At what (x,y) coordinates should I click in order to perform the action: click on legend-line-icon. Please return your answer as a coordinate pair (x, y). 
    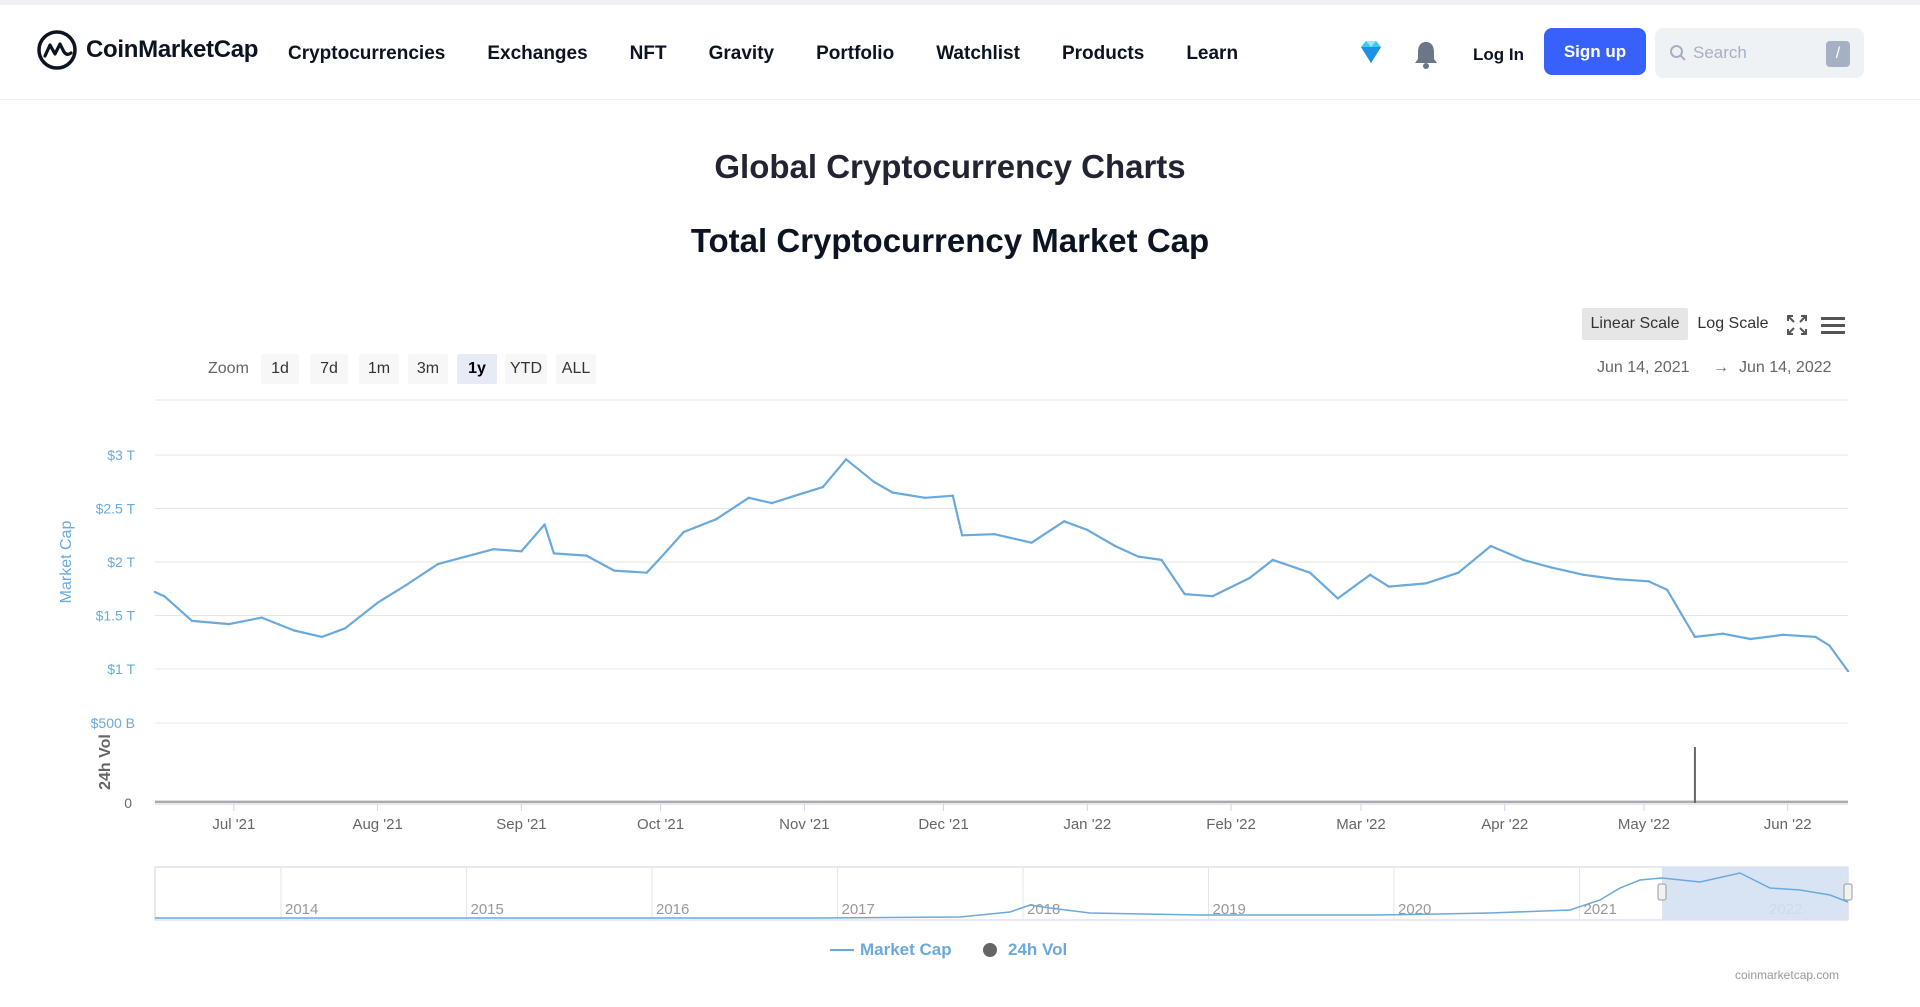
    Looking at the image, I should click on (842, 950).